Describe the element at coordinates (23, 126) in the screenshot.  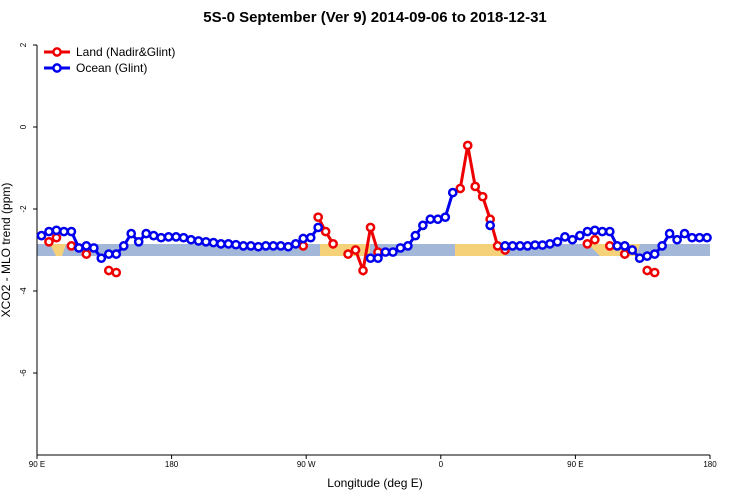
I see `y-tick-label: 0` at that location.